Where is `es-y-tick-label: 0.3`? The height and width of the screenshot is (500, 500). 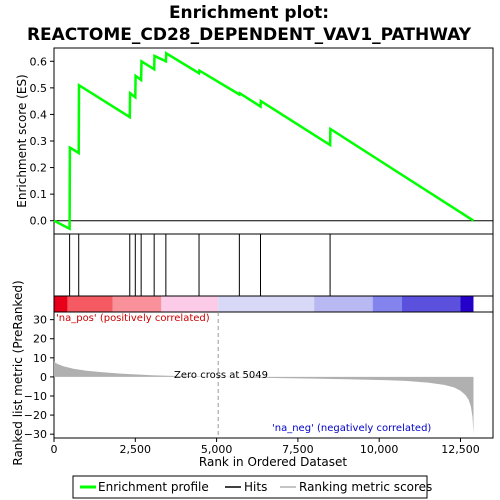
es-y-tick-label: 0.3 is located at coordinates (39, 141).